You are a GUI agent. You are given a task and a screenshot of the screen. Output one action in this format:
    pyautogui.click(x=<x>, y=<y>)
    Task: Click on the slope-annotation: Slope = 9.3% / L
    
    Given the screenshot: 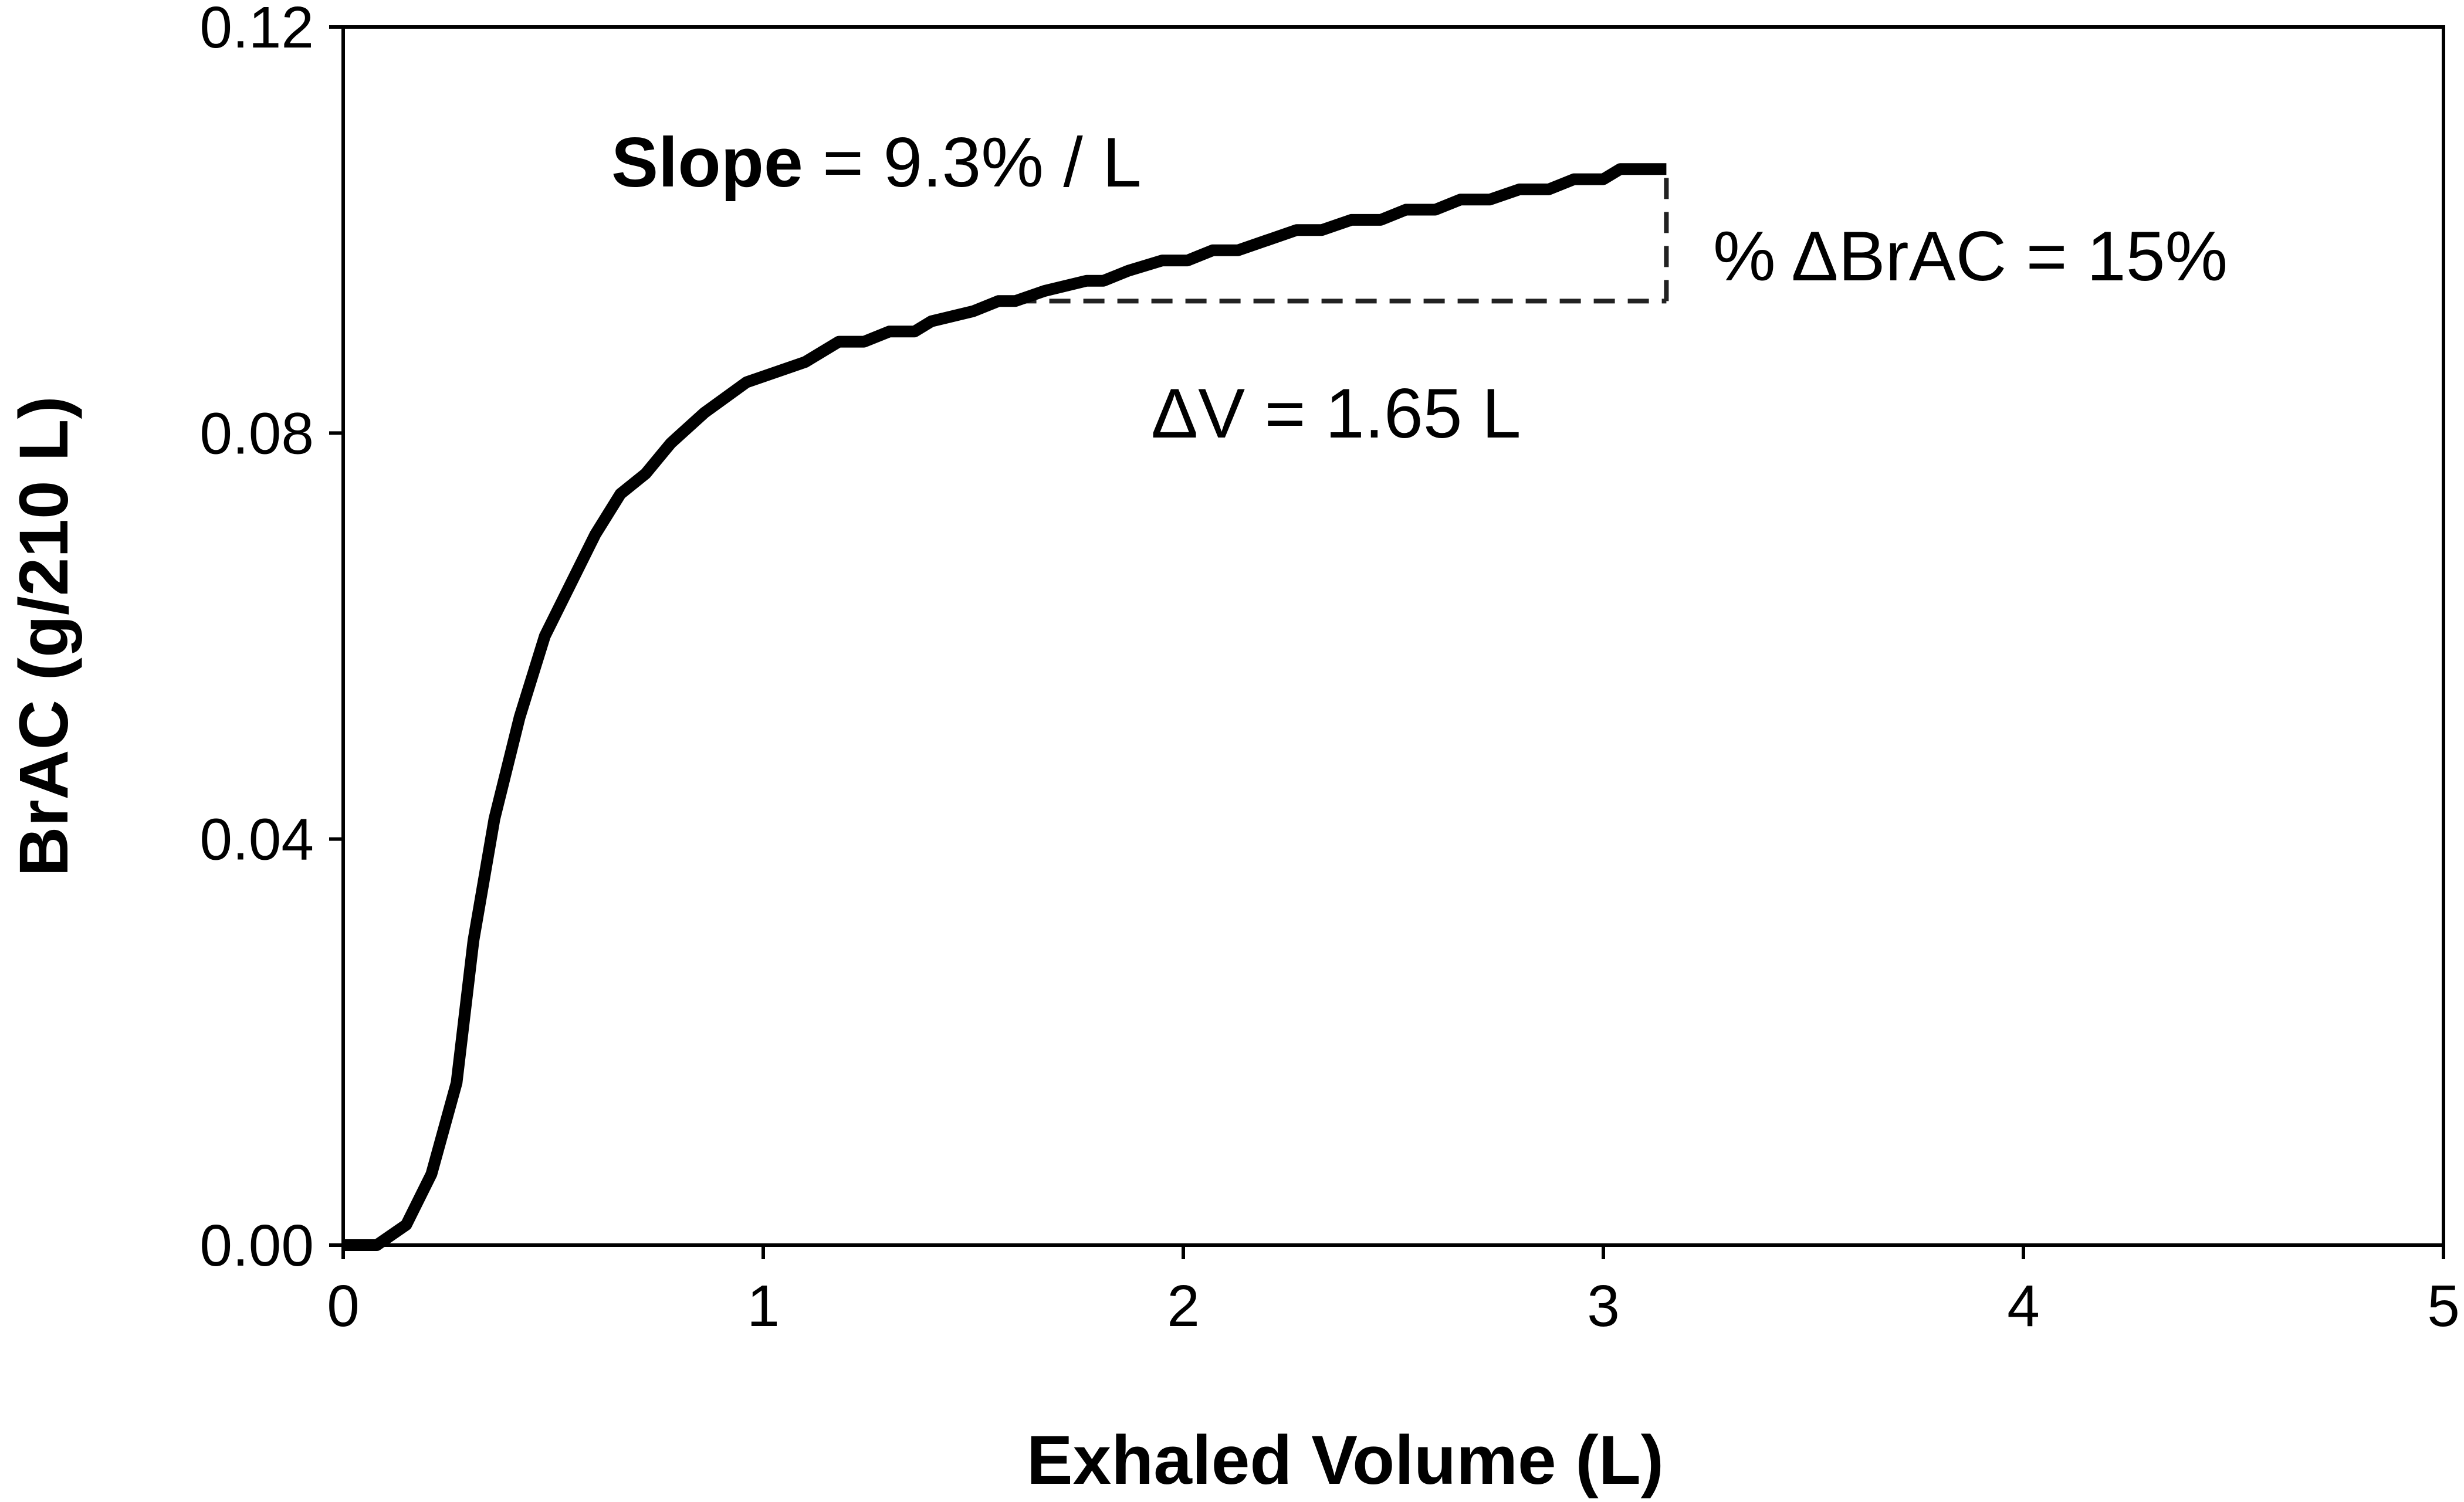 What is the action you would take?
    pyautogui.click(x=876, y=163)
    